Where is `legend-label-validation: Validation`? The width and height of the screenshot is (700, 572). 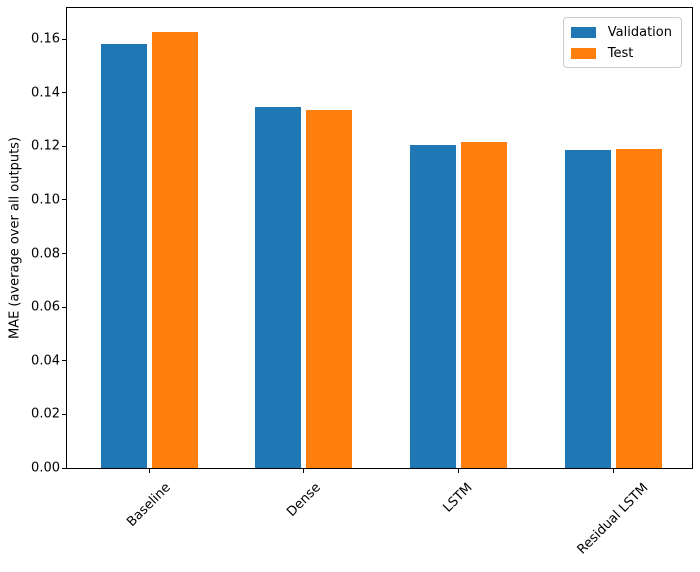 legend-label-validation: Validation is located at coordinates (639, 32).